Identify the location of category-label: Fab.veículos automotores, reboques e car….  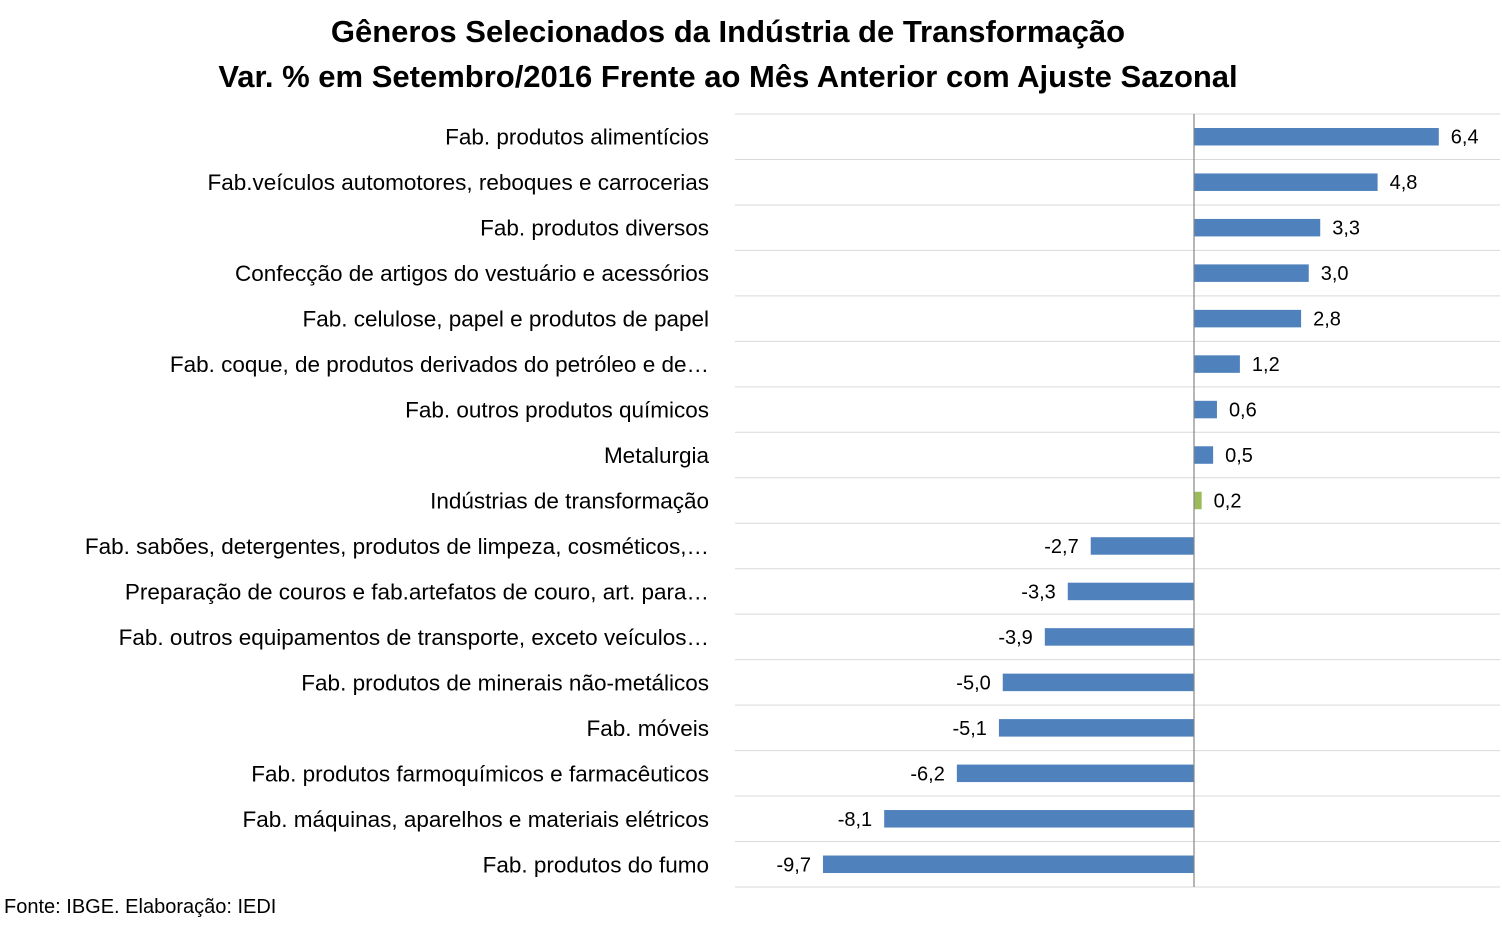
(458, 182).